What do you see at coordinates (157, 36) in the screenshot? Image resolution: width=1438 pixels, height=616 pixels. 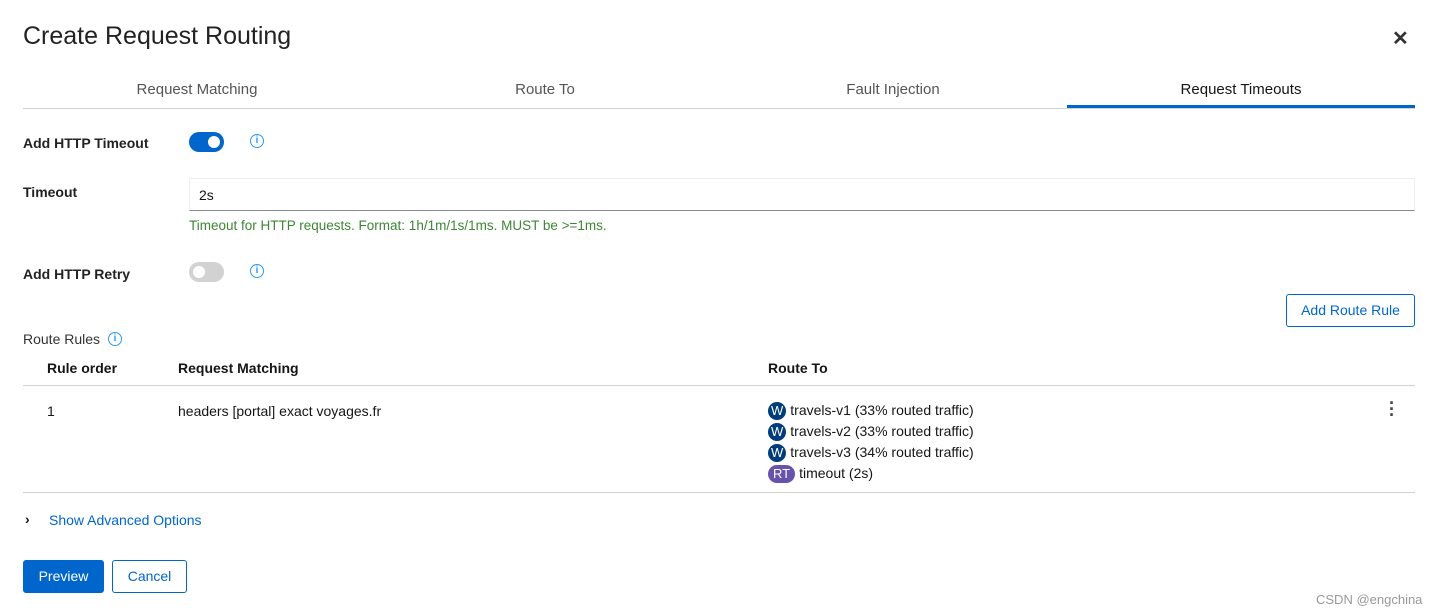 I see `page-title: Create Request Routing` at bounding box center [157, 36].